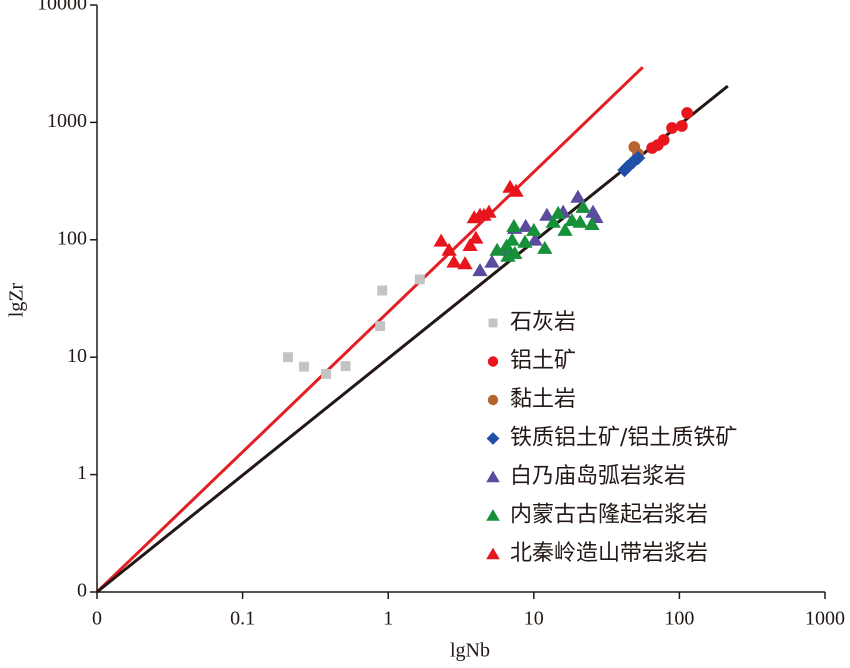 This screenshot has height=668, width=850. What do you see at coordinates (609, 553) in the screenshot?
I see `legend-label: 北秦岭造山带岩浆岩` at bounding box center [609, 553].